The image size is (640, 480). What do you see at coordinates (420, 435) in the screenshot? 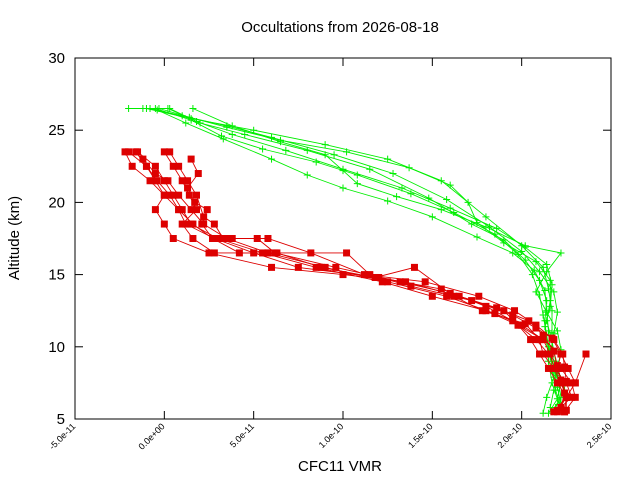
I see `x-tick-label: 1.5e-10` at bounding box center [420, 435].